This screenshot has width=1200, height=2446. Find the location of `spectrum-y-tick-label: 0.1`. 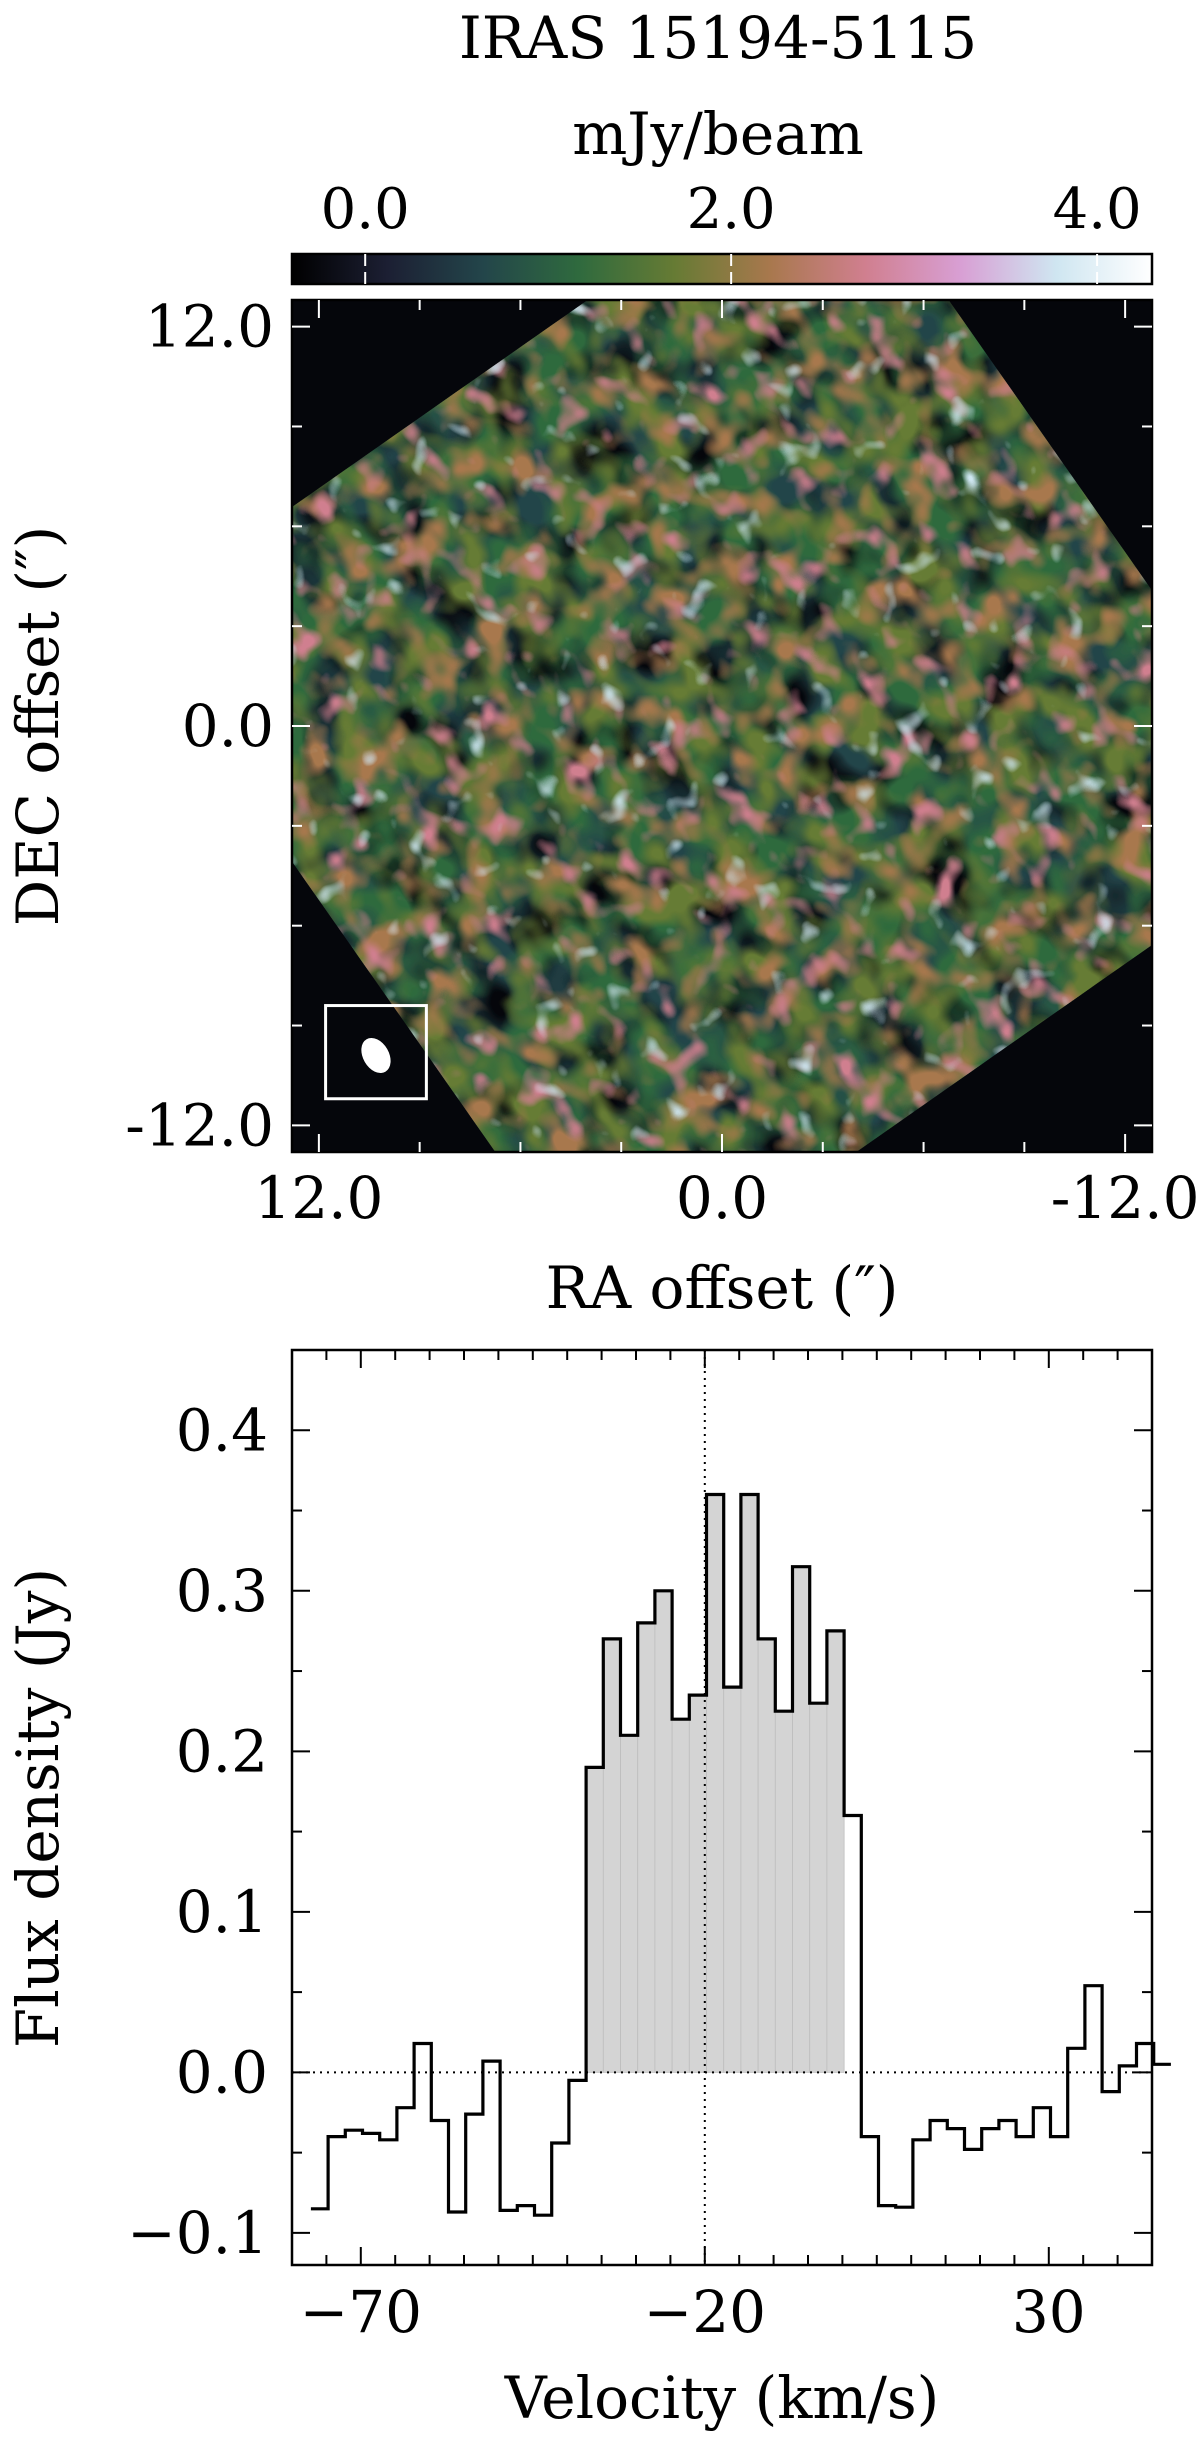

spectrum-y-tick-label: 0.1 is located at coordinates (222, 1912).